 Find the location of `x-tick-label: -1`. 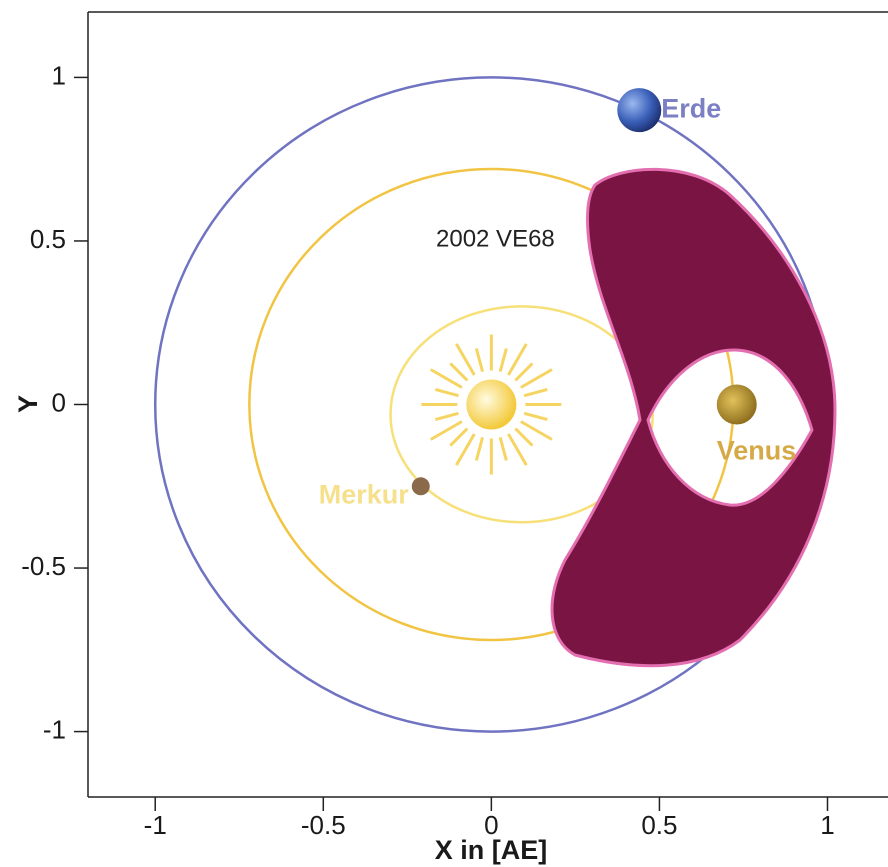

x-tick-label: -1 is located at coordinates (155, 825).